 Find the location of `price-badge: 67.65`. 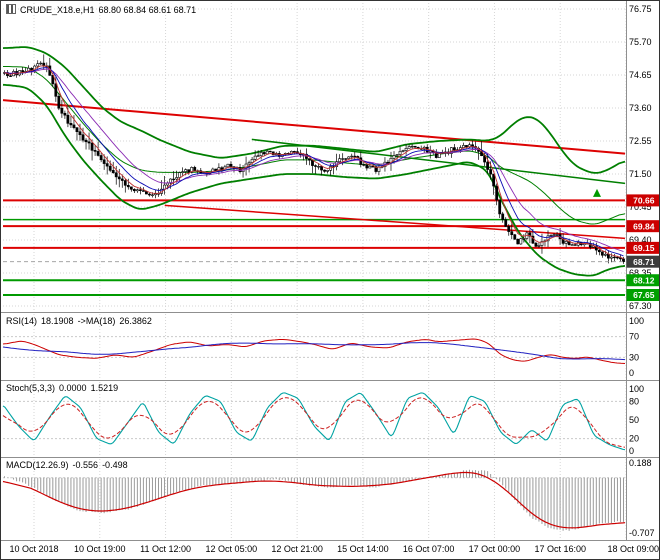

price-badge: 67.65 is located at coordinates (642, 295).